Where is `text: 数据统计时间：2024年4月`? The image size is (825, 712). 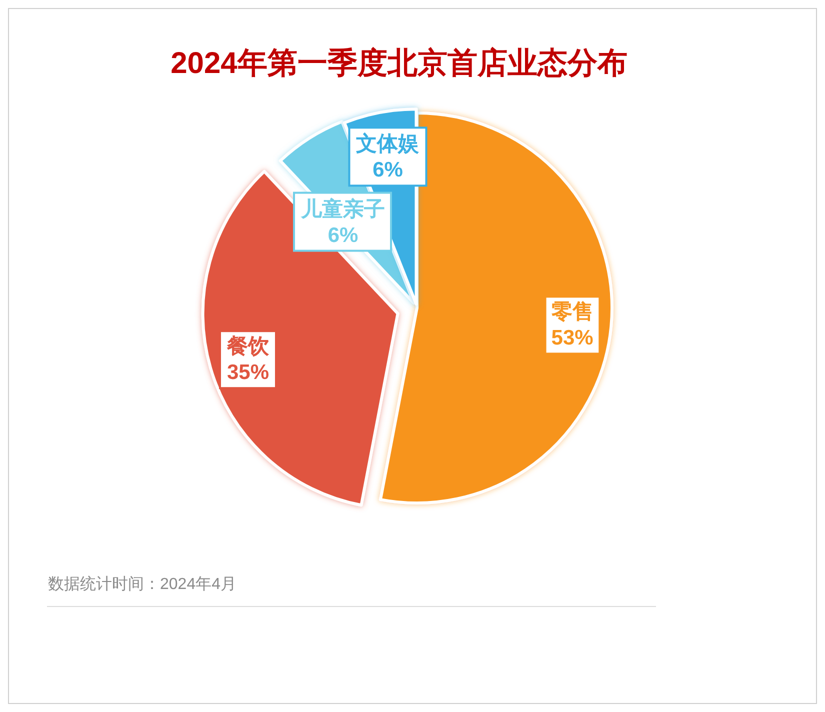
text: 数据统计时间：2024年4月 is located at coordinates (142, 584).